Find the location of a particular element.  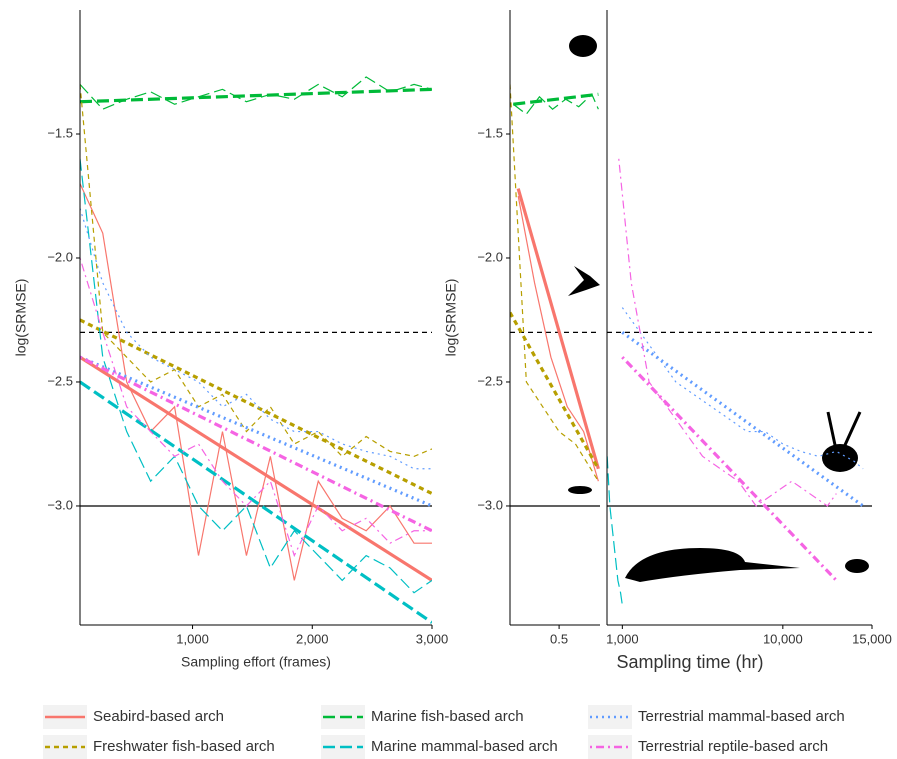

small-fish-icon is located at coordinates (580, 490).